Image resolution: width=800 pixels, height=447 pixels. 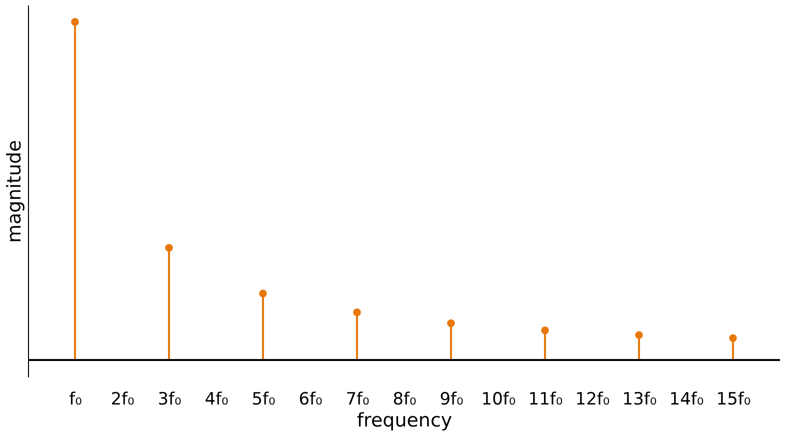 I want to click on x-tick-label: 14f₀, so click(x=686, y=400).